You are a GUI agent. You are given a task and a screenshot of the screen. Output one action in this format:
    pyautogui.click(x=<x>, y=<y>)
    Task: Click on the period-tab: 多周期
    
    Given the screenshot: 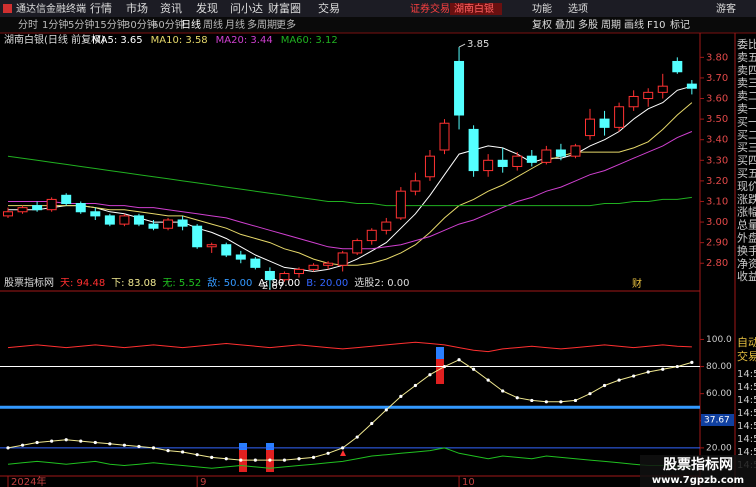 What is the action you would take?
    pyautogui.click(x=262, y=24)
    